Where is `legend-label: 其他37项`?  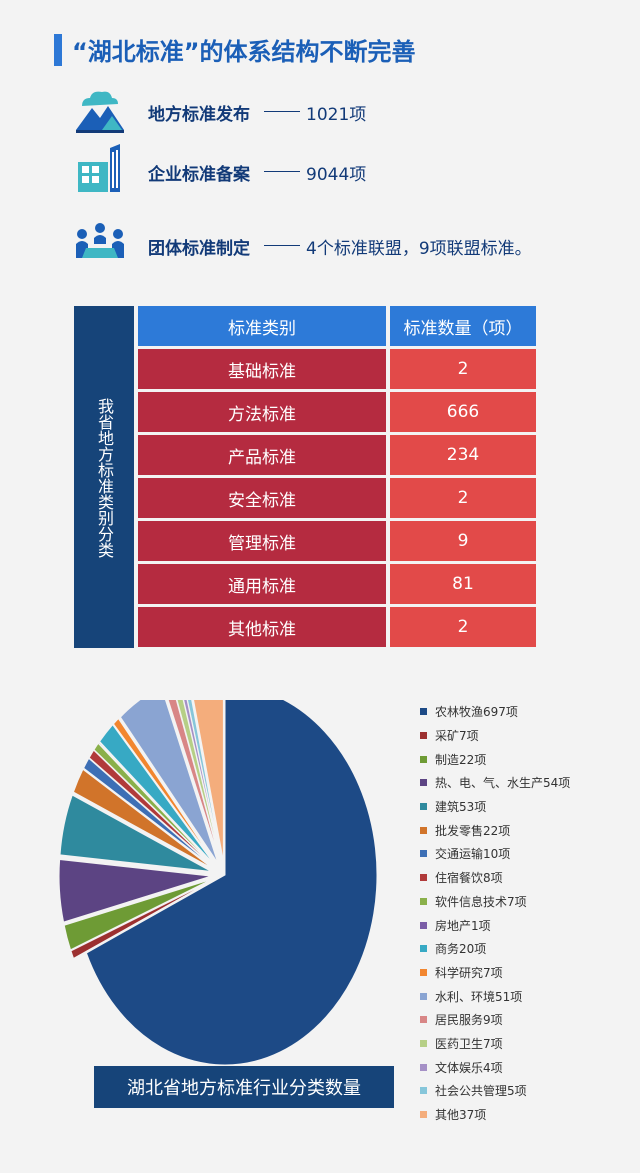
legend-label: 其他37项 is located at coordinates (461, 1115).